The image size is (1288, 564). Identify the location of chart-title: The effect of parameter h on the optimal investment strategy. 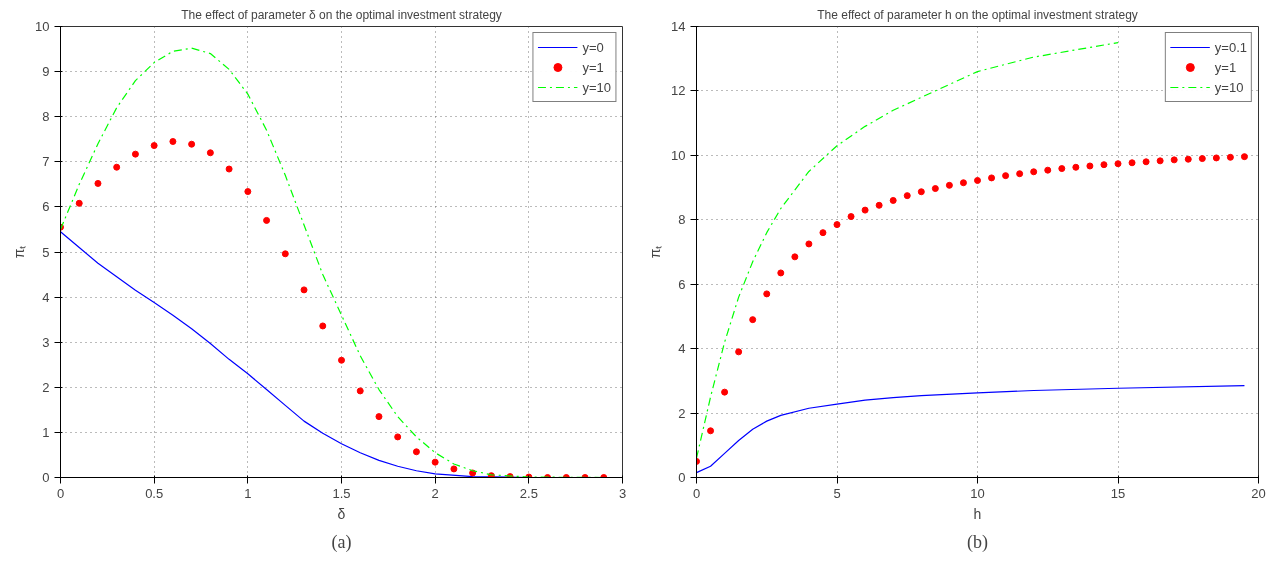
(977, 14).